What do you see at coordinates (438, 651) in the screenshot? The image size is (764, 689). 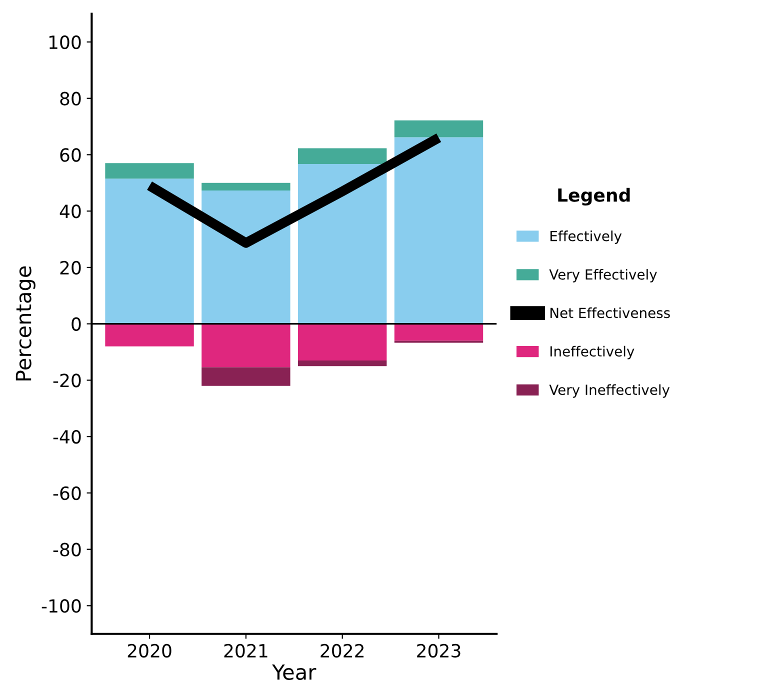 I see `x-tick-label: 2023` at bounding box center [438, 651].